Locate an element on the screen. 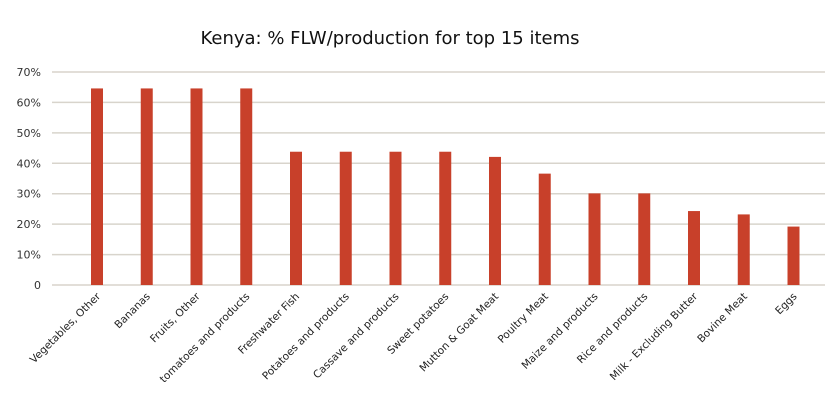  x-tick-label: Eggs is located at coordinates (786, 304).